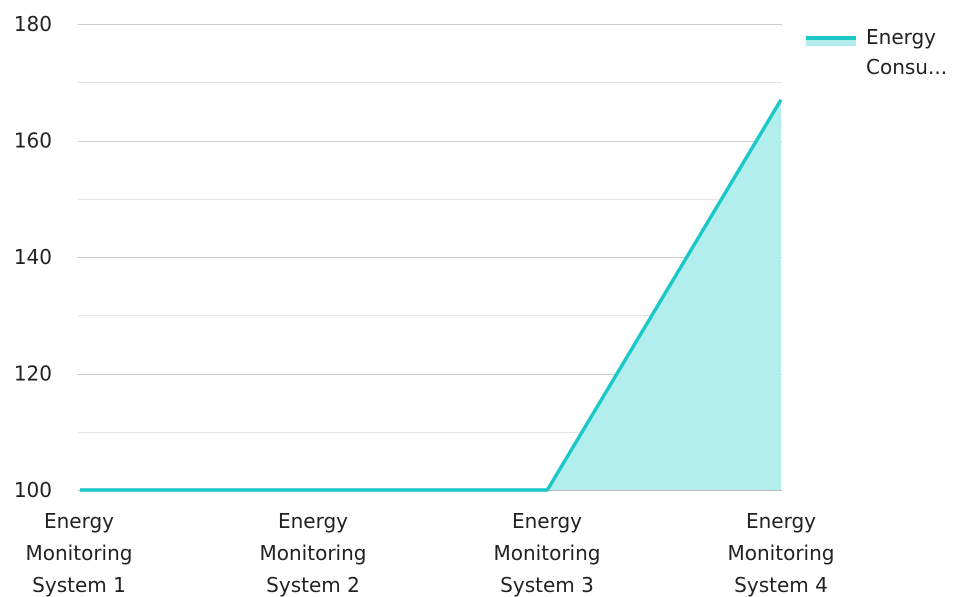  Describe the element at coordinates (781, 585) in the screenshot. I see `x-category-label-line: System 4` at that location.